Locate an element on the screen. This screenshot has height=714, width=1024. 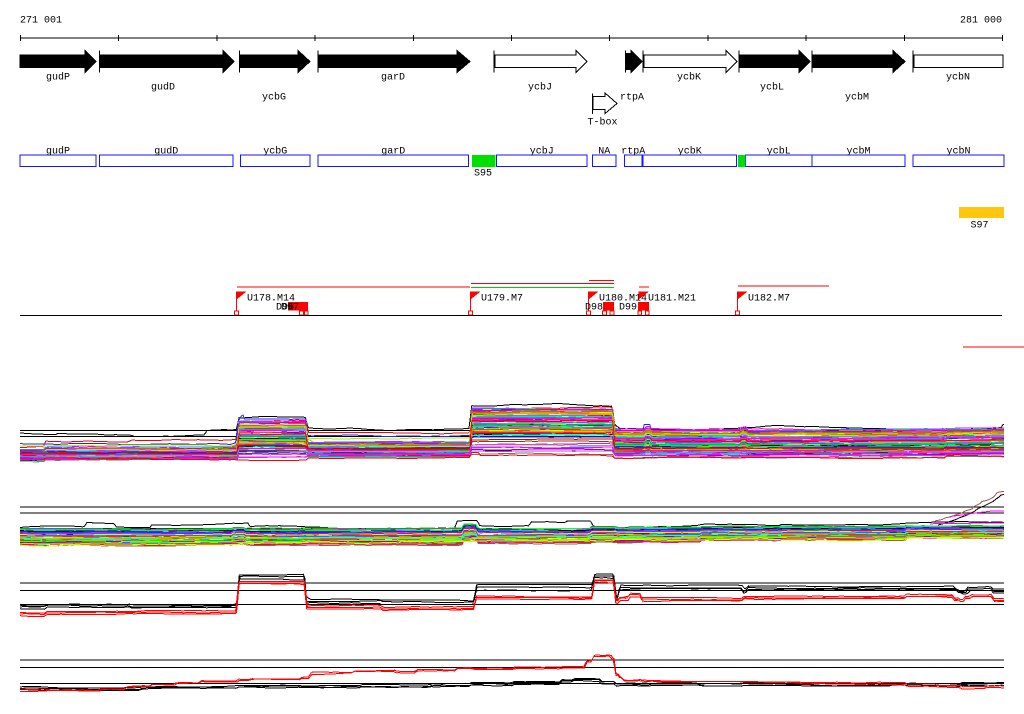
svg-text: U182.M7 is located at coordinates (769, 299).